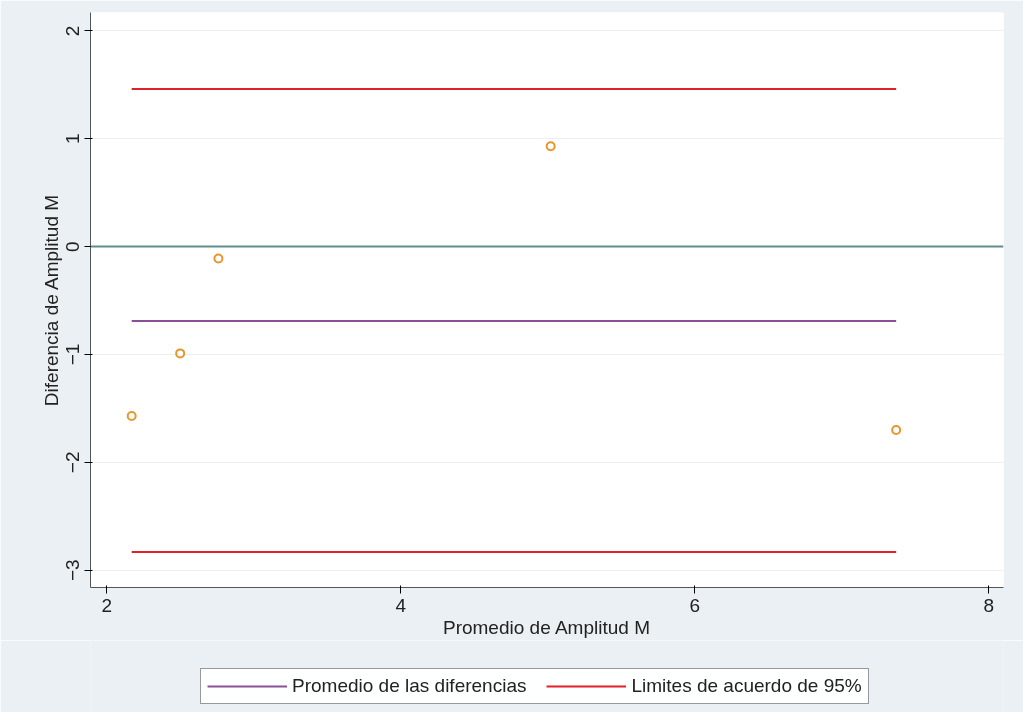  I want to click on x-tick-label: 8, so click(989, 605).